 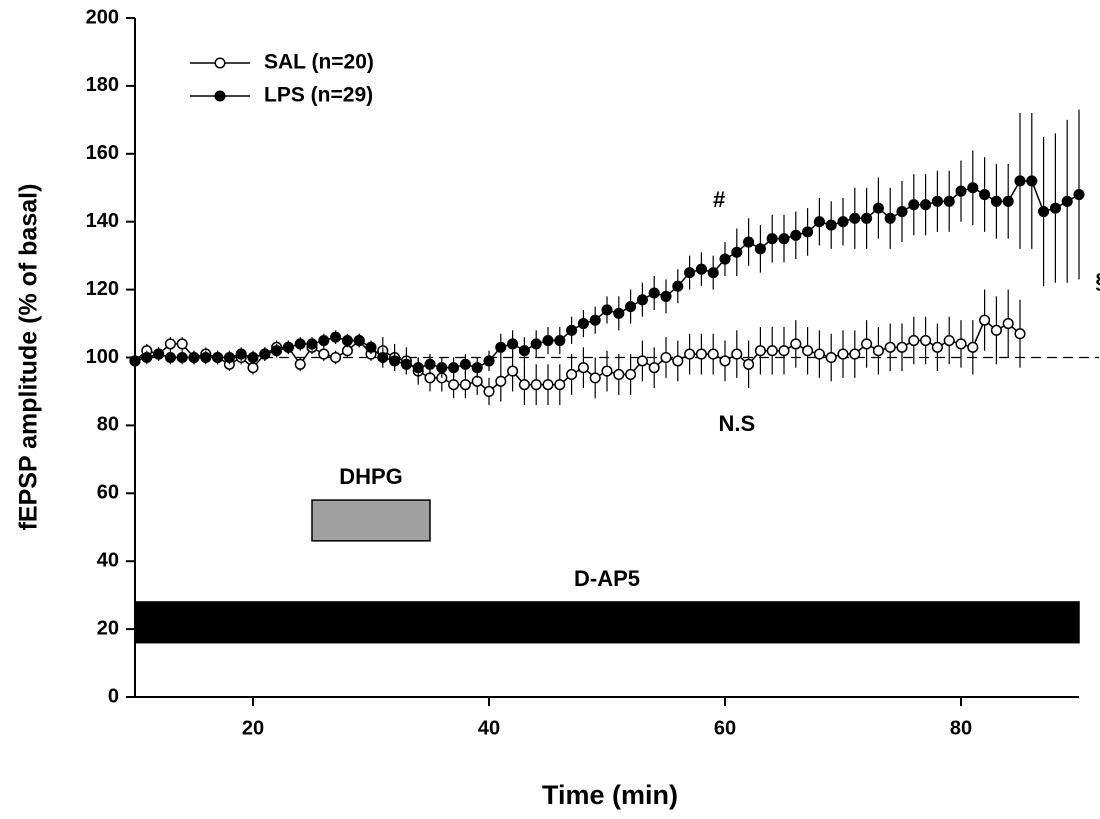 What do you see at coordinates (102, 85) in the screenshot?
I see `y-tick-label: 180` at bounding box center [102, 85].